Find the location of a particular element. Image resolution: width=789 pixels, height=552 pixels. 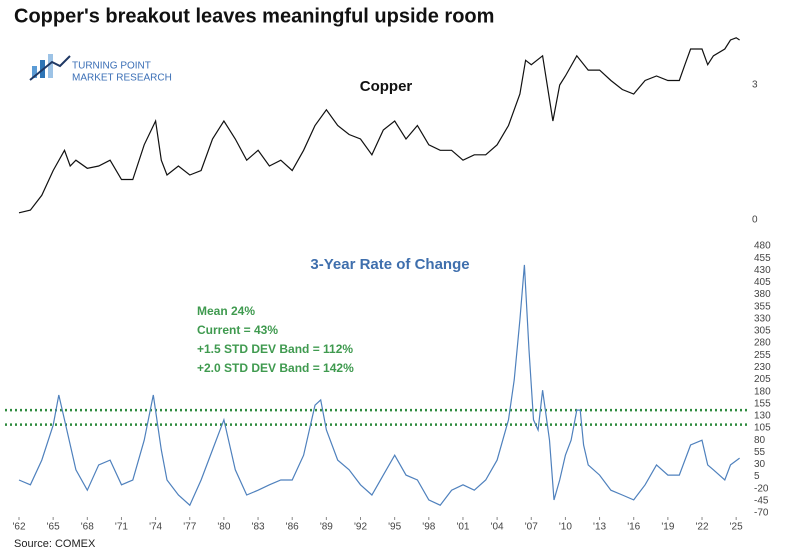

x-tick-label: '65 is located at coordinates (53, 527).